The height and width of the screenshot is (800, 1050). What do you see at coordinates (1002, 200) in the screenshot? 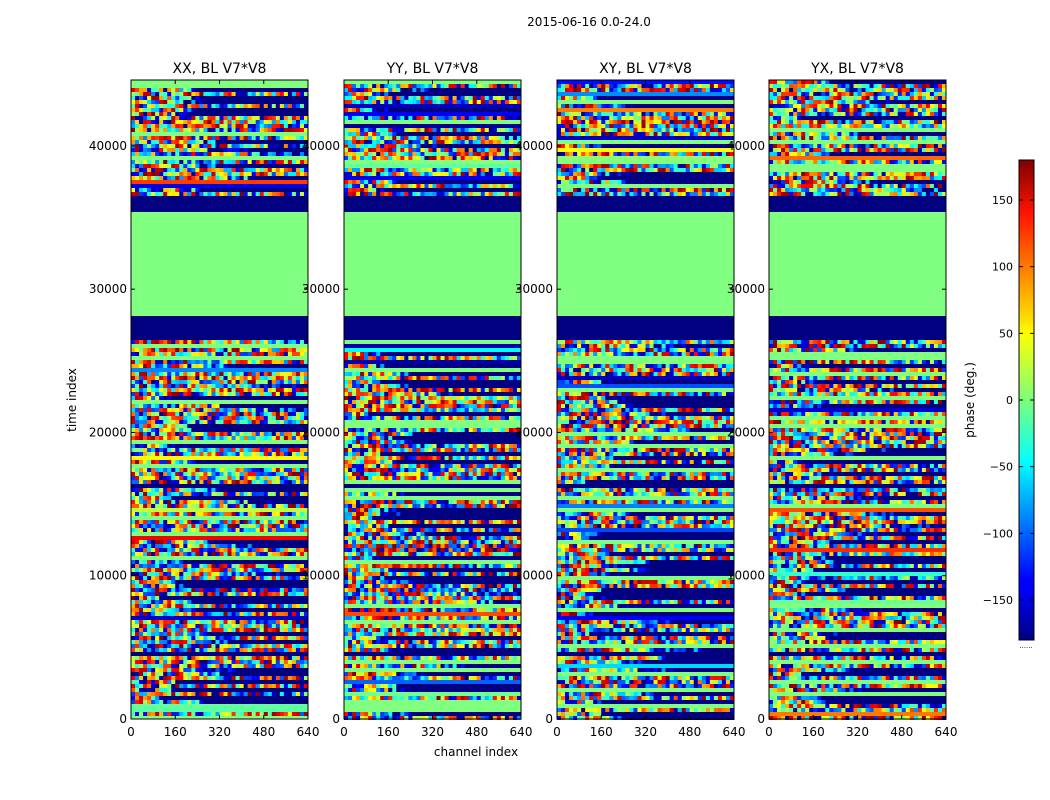
I see `colorbar-tick-label: 150` at bounding box center [1002, 200].